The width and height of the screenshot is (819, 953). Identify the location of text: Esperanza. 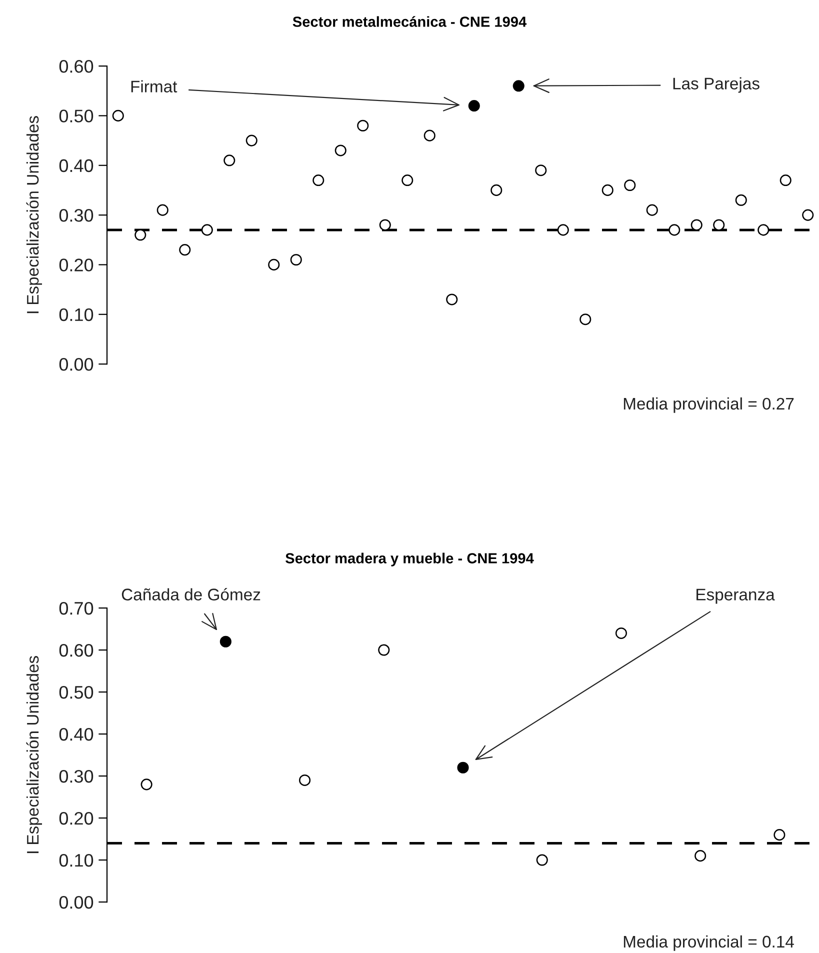
(735, 596).